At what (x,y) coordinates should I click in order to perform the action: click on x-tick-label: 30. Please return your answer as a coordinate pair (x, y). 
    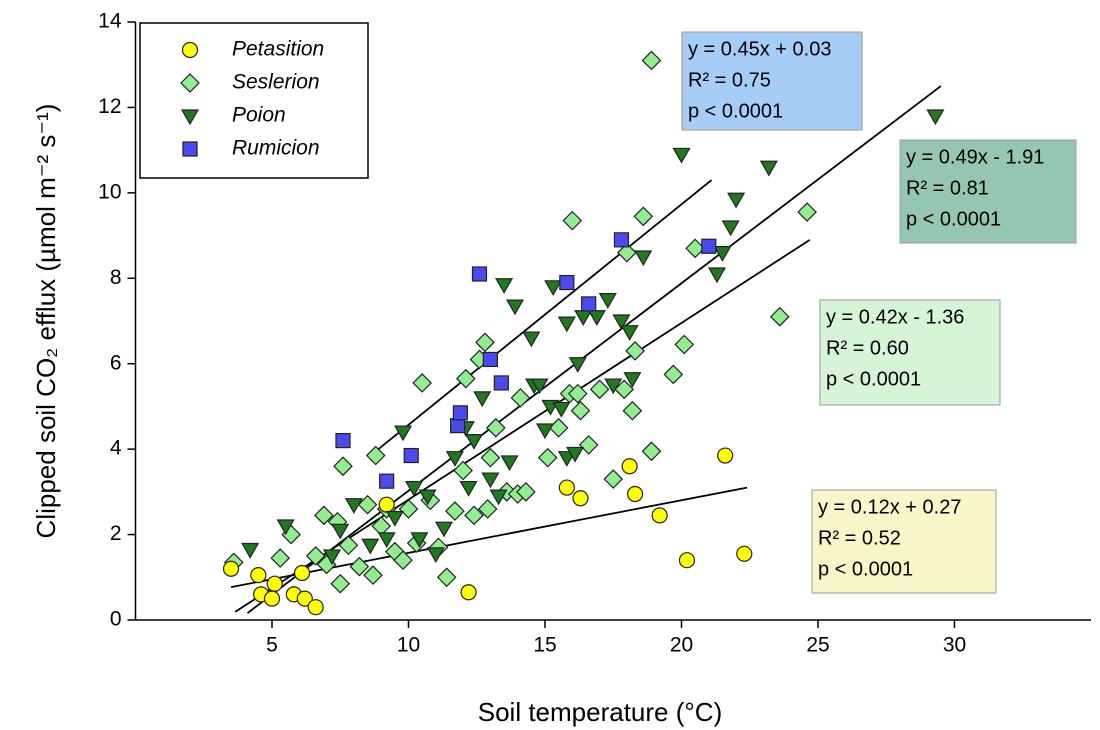
    Looking at the image, I should click on (954, 645).